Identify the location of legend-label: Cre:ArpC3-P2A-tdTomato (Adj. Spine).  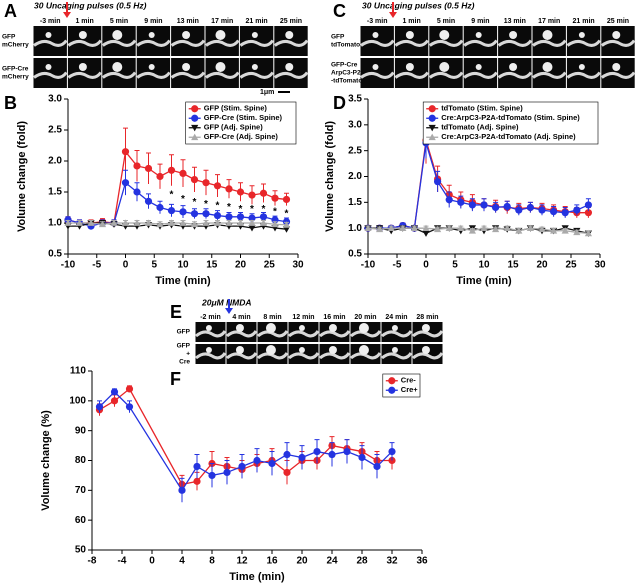
(508, 136).